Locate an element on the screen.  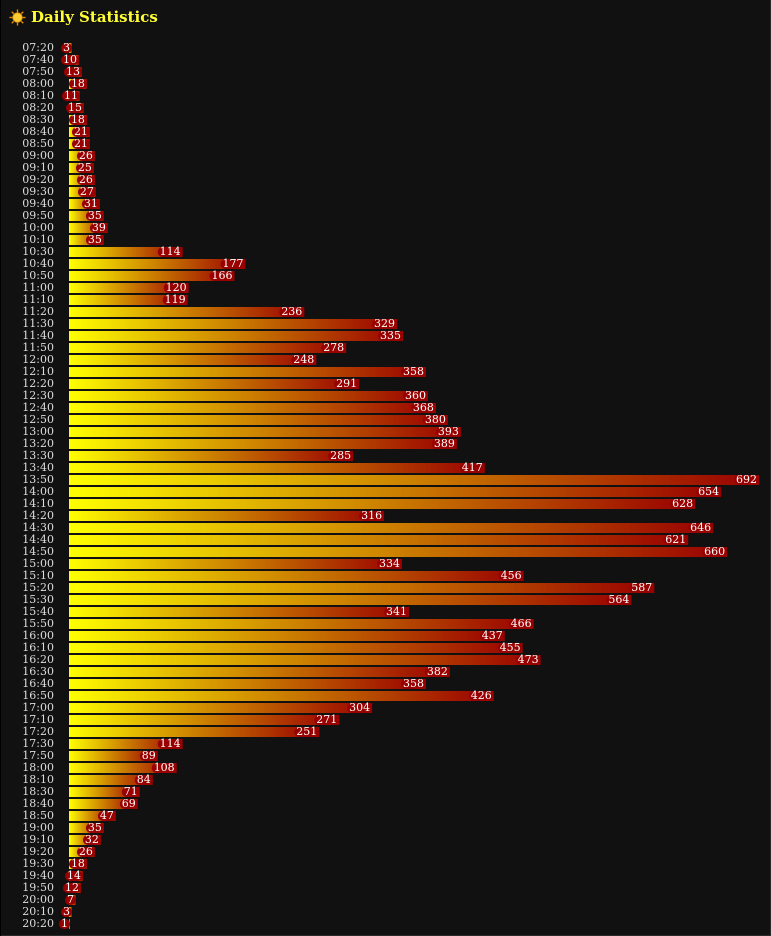
category-label: 18:10 is located at coordinates (38, 779).